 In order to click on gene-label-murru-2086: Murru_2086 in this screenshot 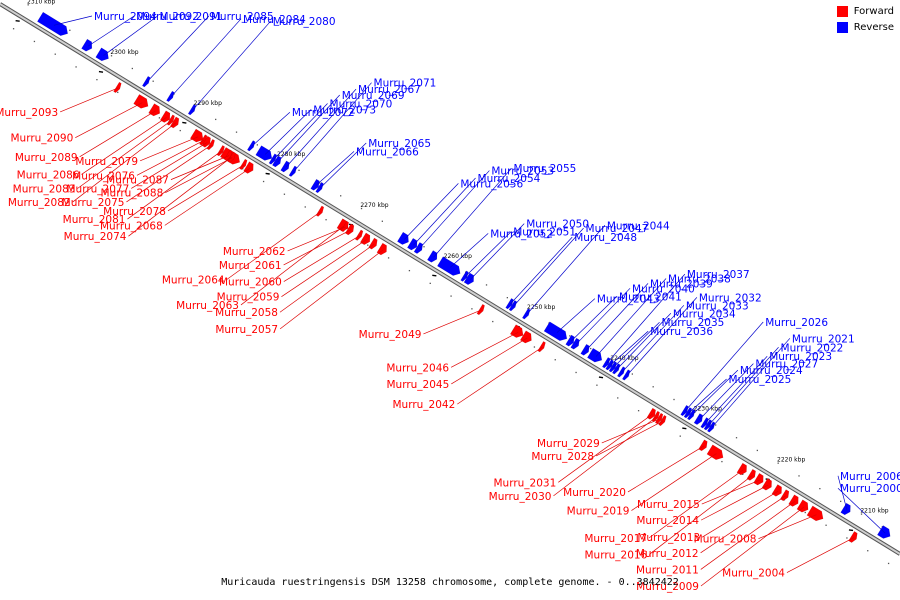, I will do `click(48, 175)`.